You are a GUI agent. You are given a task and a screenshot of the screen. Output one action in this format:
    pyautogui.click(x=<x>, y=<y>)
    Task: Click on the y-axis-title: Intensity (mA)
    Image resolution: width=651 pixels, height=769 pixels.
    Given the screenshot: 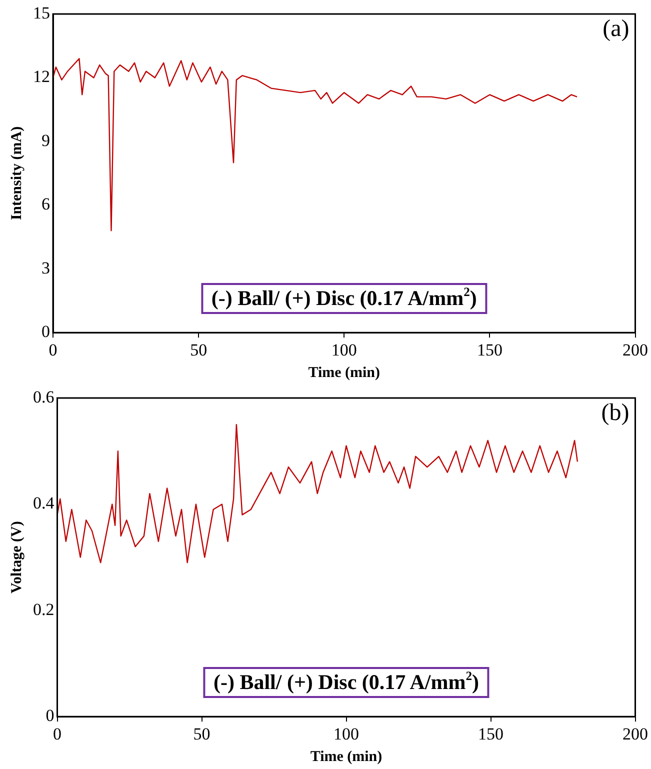 What is the action you would take?
    pyautogui.click(x=16, y=173)
    